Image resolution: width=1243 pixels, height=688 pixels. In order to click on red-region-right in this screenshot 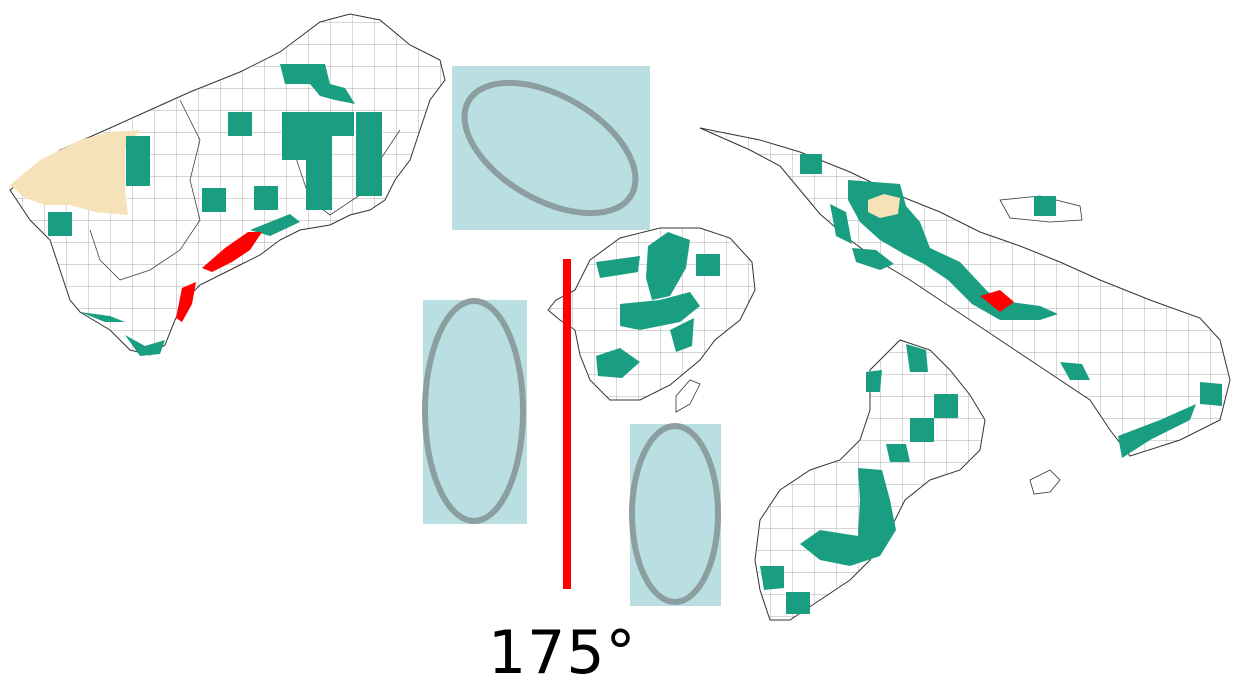, I will do `click(997, 301)`.